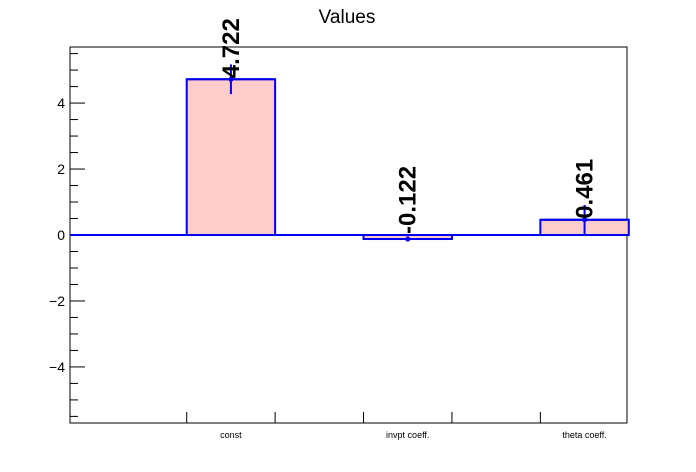 This screenshot has height=472, width=696. Describe the element at coordinates (61, 103) in the screenshot. I see `y-tick-label: 4` at that location.